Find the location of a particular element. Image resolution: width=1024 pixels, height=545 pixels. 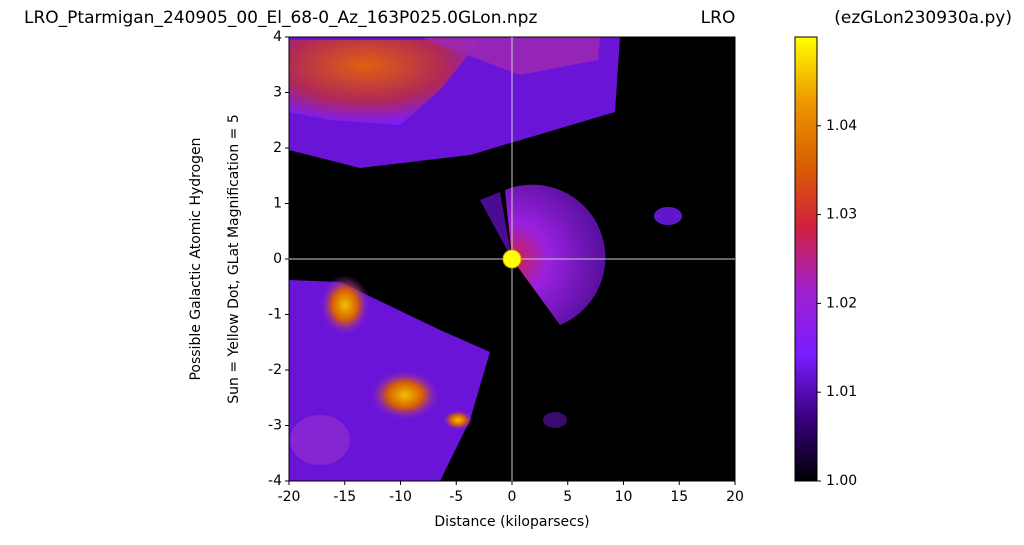

sun-marker is located at coordinates (512, 259).